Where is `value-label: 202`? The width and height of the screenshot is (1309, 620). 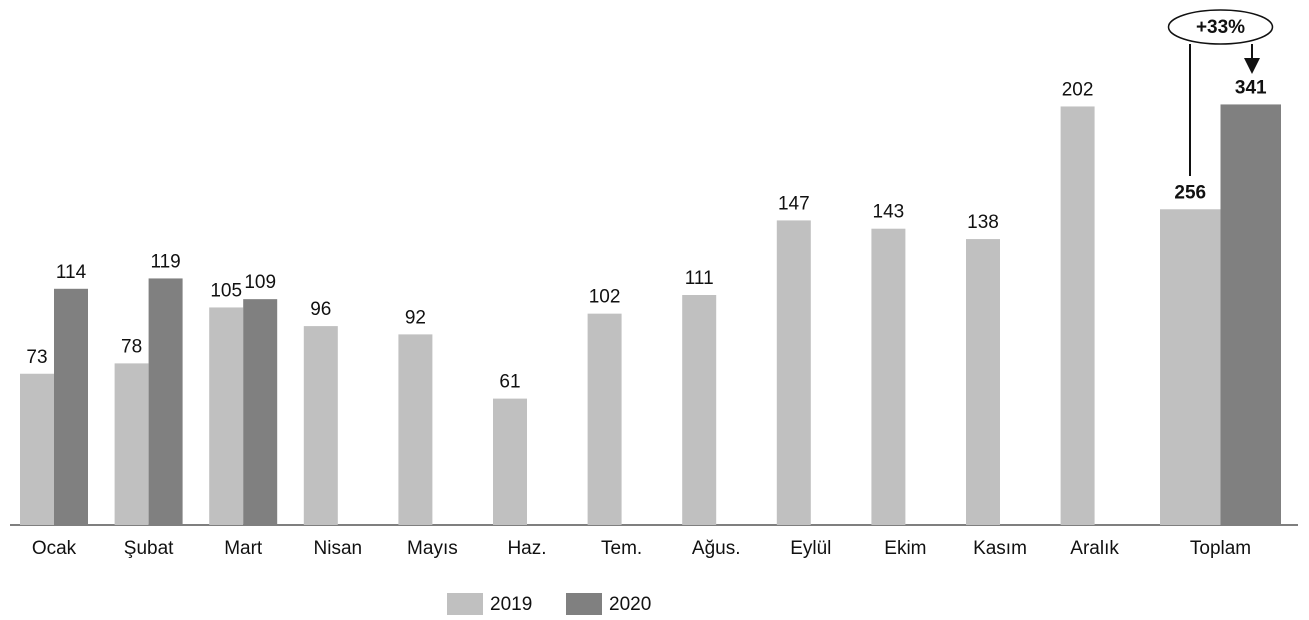 value-label: 202 is located at coordinates (1078, 89).